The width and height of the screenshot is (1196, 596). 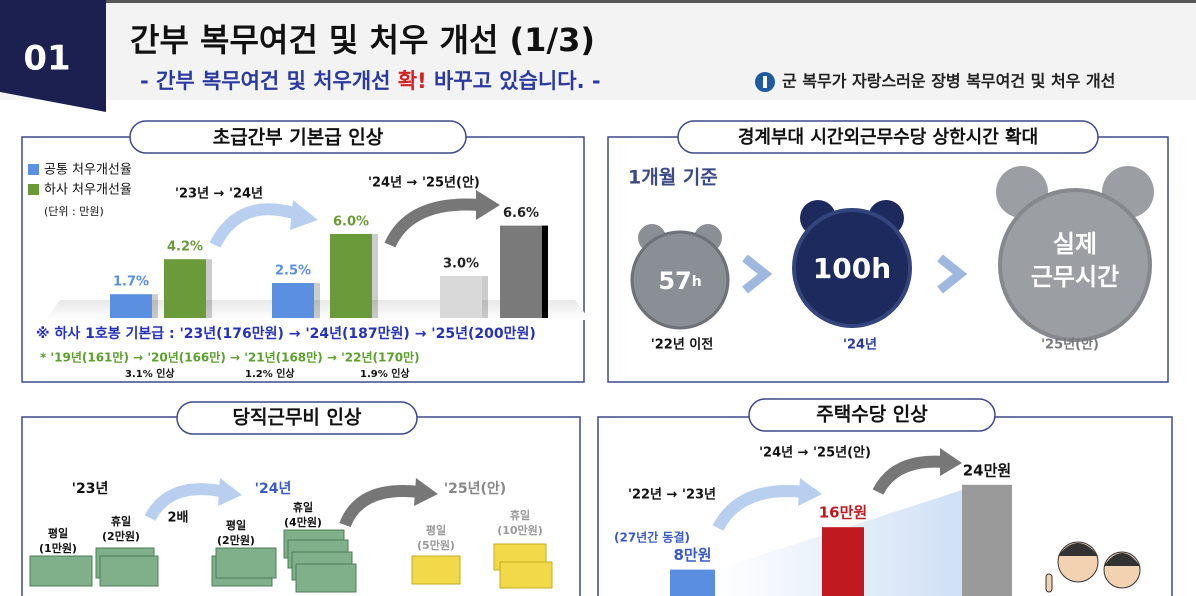 What do you see at coordinates (461, 264) in the screenshot?
I see `value-label: 3.0%` at bounding box center [461, 264].